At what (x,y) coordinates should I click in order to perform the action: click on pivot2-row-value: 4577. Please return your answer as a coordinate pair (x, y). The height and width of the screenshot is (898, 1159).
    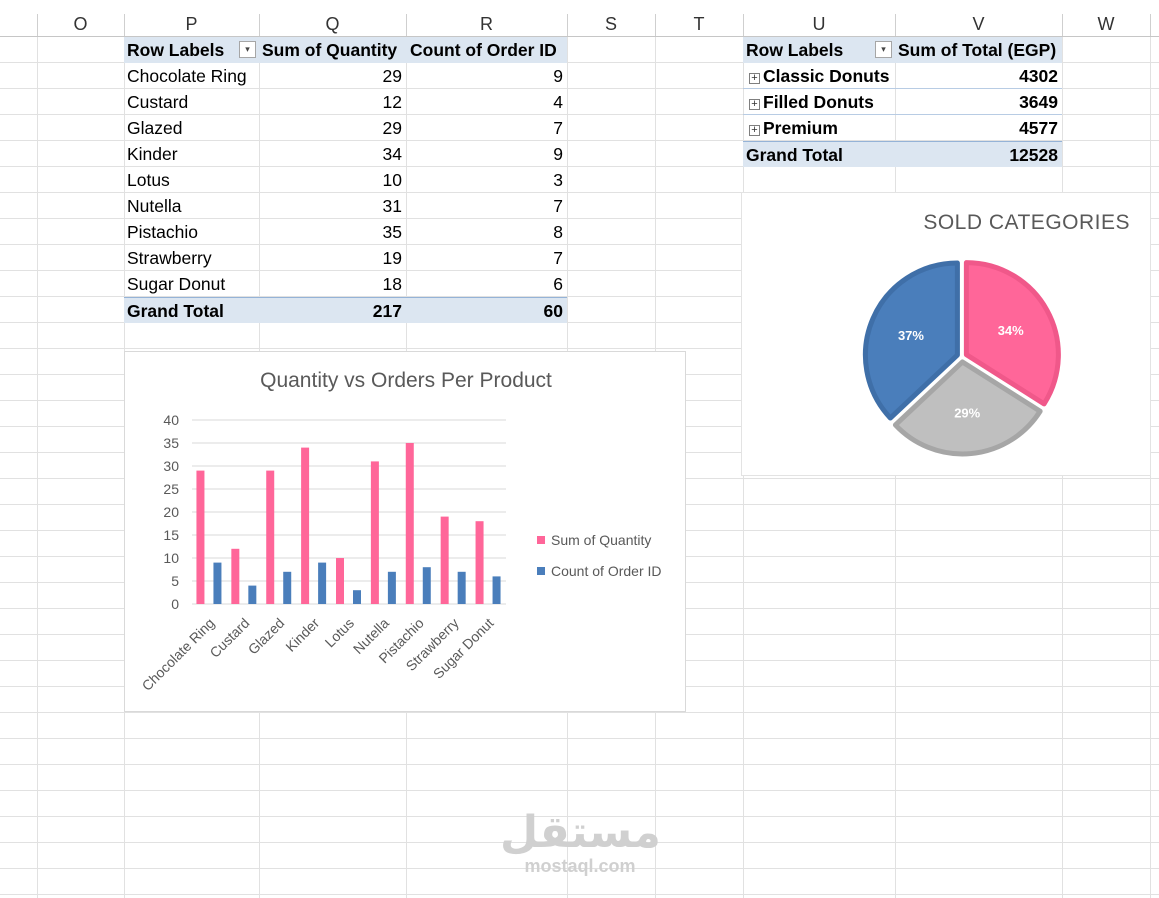
    Looking at the image, I should click on (1038, 128).